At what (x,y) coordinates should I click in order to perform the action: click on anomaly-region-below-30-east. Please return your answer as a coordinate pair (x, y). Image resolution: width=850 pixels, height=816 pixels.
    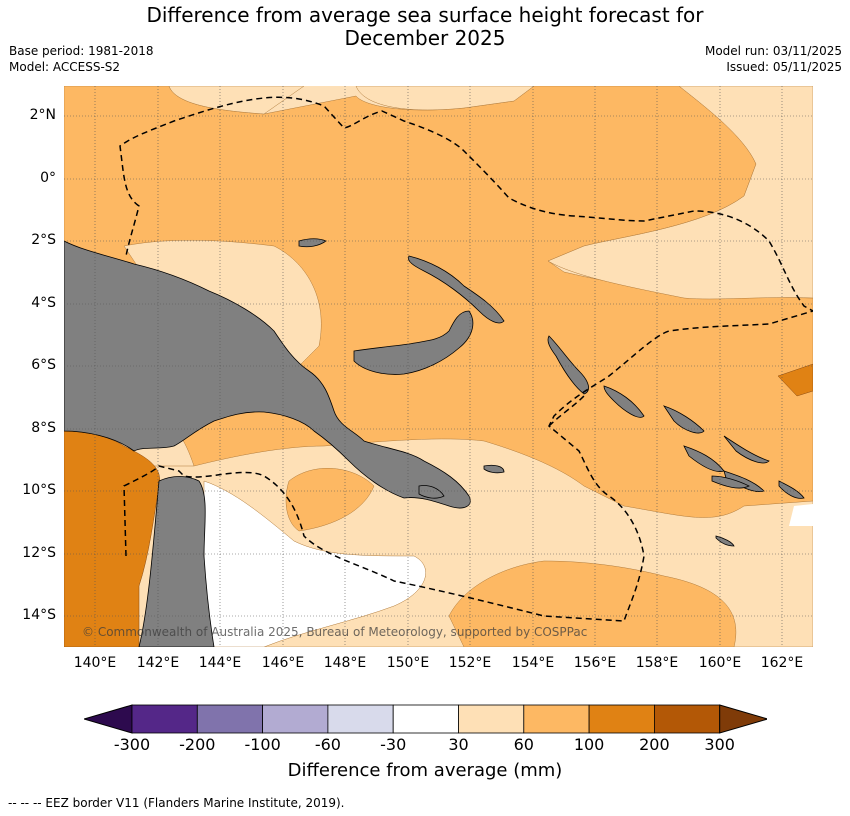
    Looking at the image, I should click on (801, 515).